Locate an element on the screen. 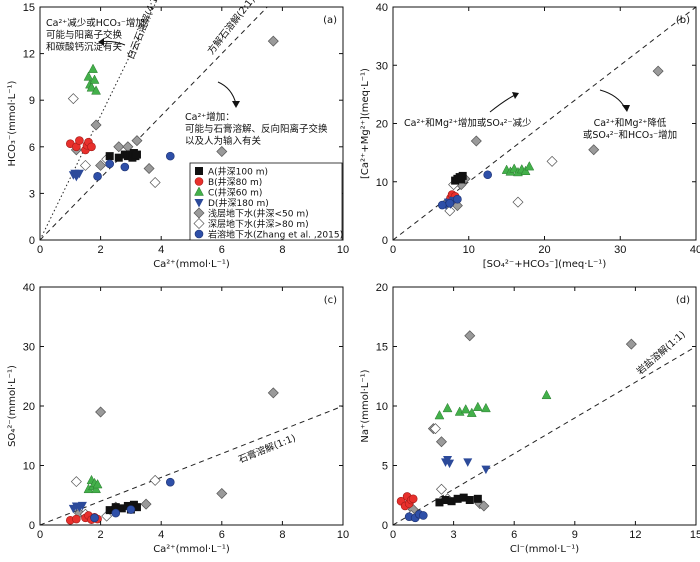  legend-marker-D is located at coordinates (199, 203).